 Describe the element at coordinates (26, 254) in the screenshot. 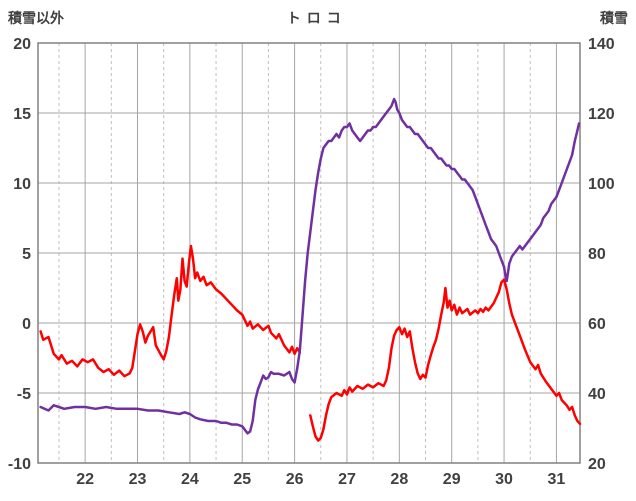

I see `left-axis-tick-label: 5` at that location.